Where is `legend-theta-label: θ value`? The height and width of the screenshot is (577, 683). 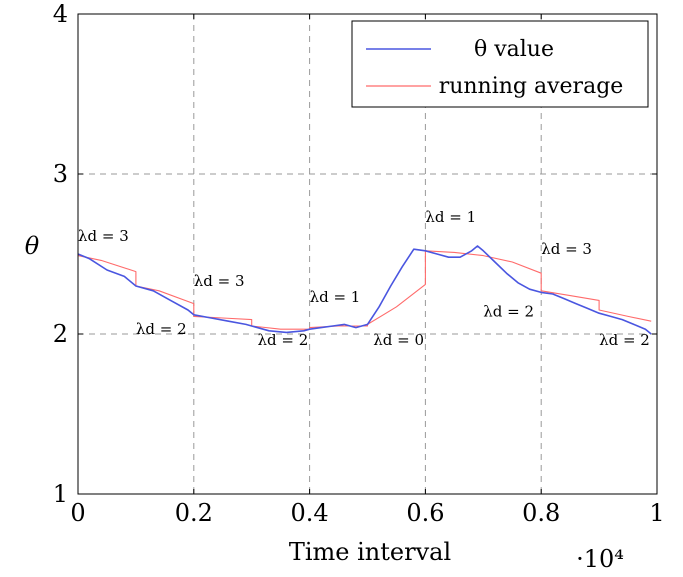 legend-theta-label: θ value is located at coordinates (514, 49).